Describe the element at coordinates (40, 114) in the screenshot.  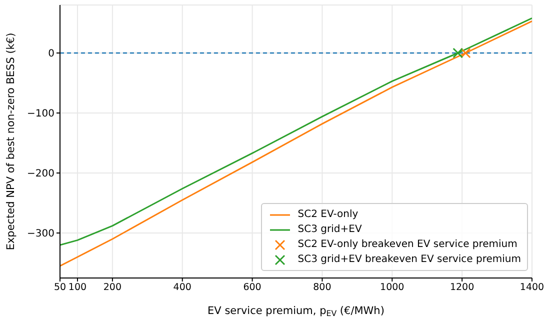
I see `y-tick-label: −100` at that location.